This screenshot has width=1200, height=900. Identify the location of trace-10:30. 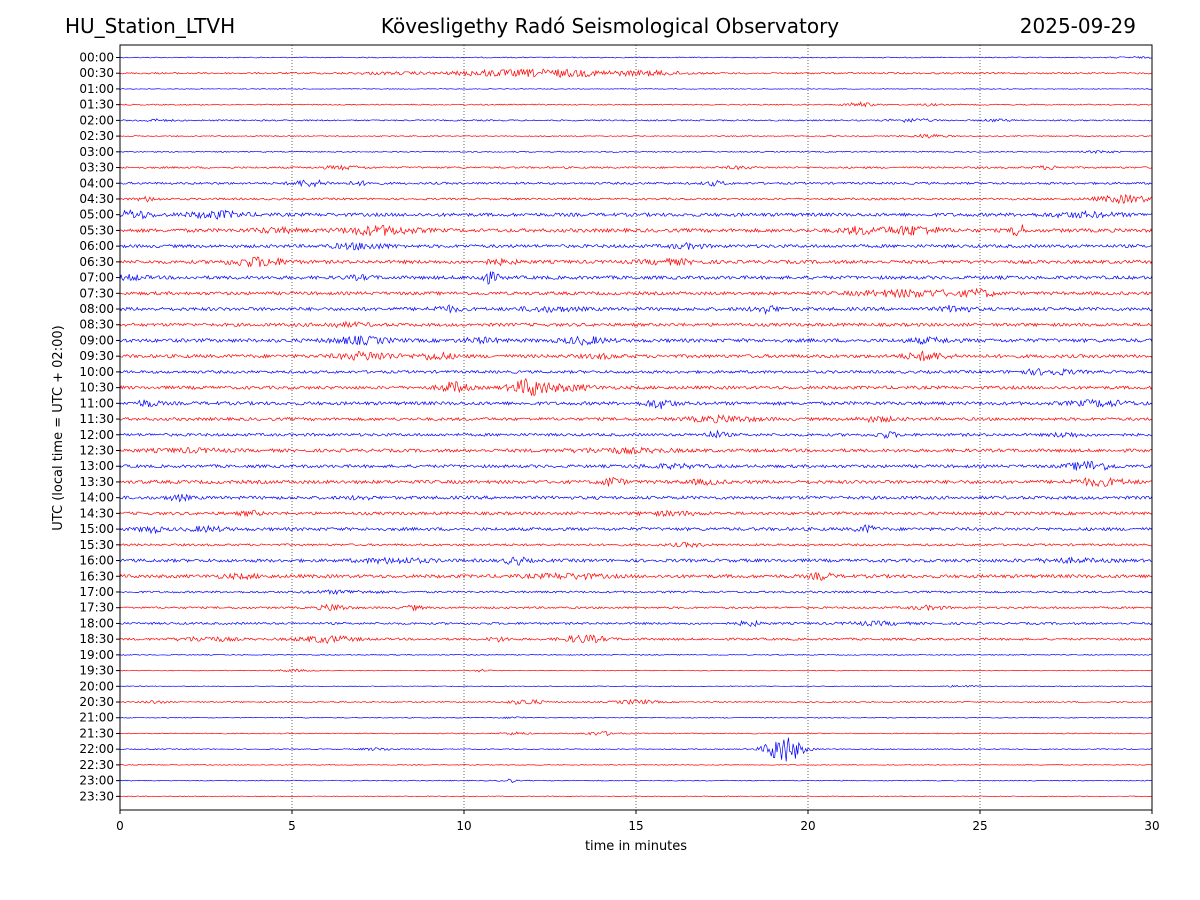
(636, 387).